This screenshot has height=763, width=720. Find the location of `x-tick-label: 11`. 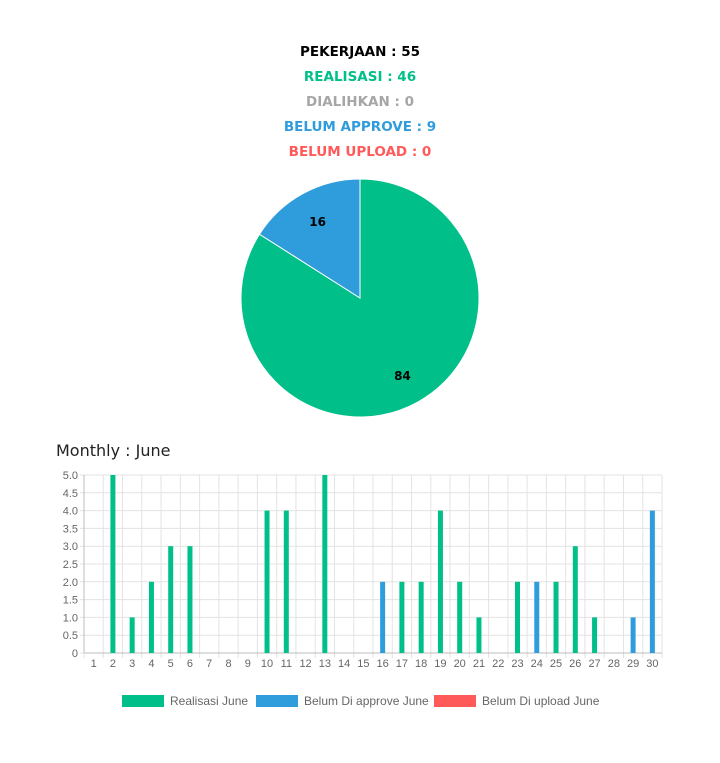

x-tick-label: 11 is located at coordinates (286, 664).